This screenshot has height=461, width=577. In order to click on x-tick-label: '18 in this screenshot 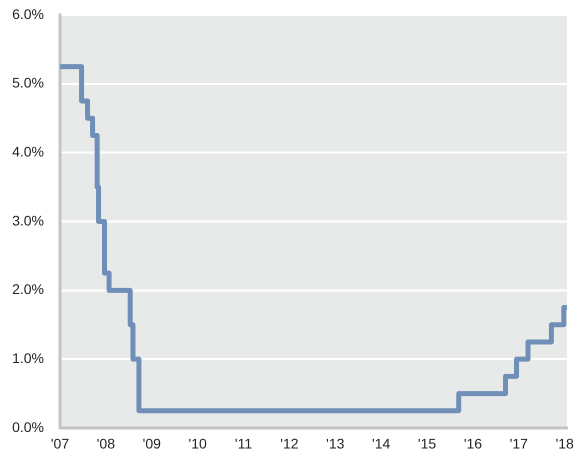, I will do `click(565, 443)`.